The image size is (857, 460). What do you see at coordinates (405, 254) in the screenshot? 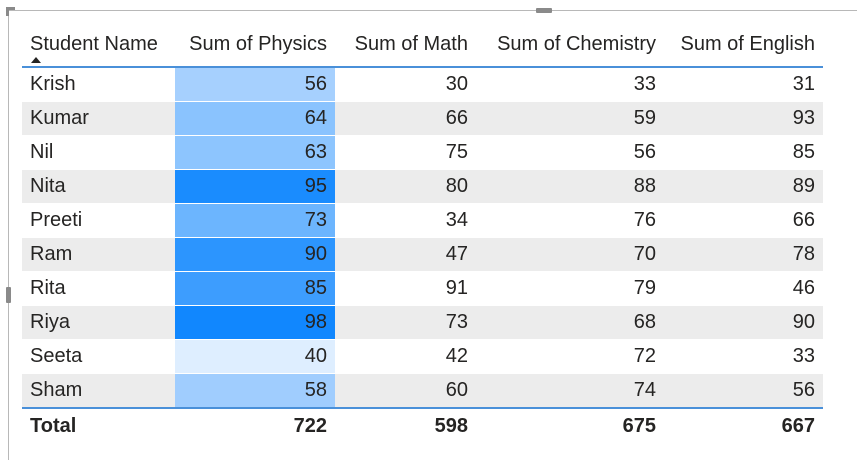
I see `cell-math: 47` at bounding box center [405, 254].